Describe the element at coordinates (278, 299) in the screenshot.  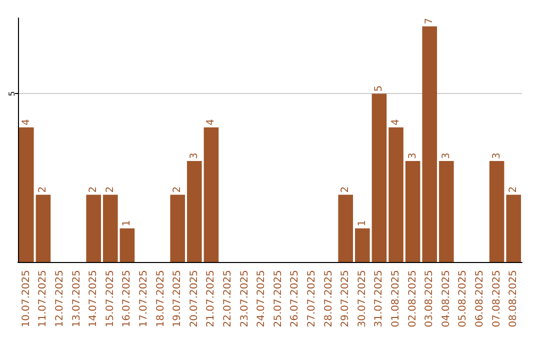
I see `x-tick-label: 25.07.2025` at that location.